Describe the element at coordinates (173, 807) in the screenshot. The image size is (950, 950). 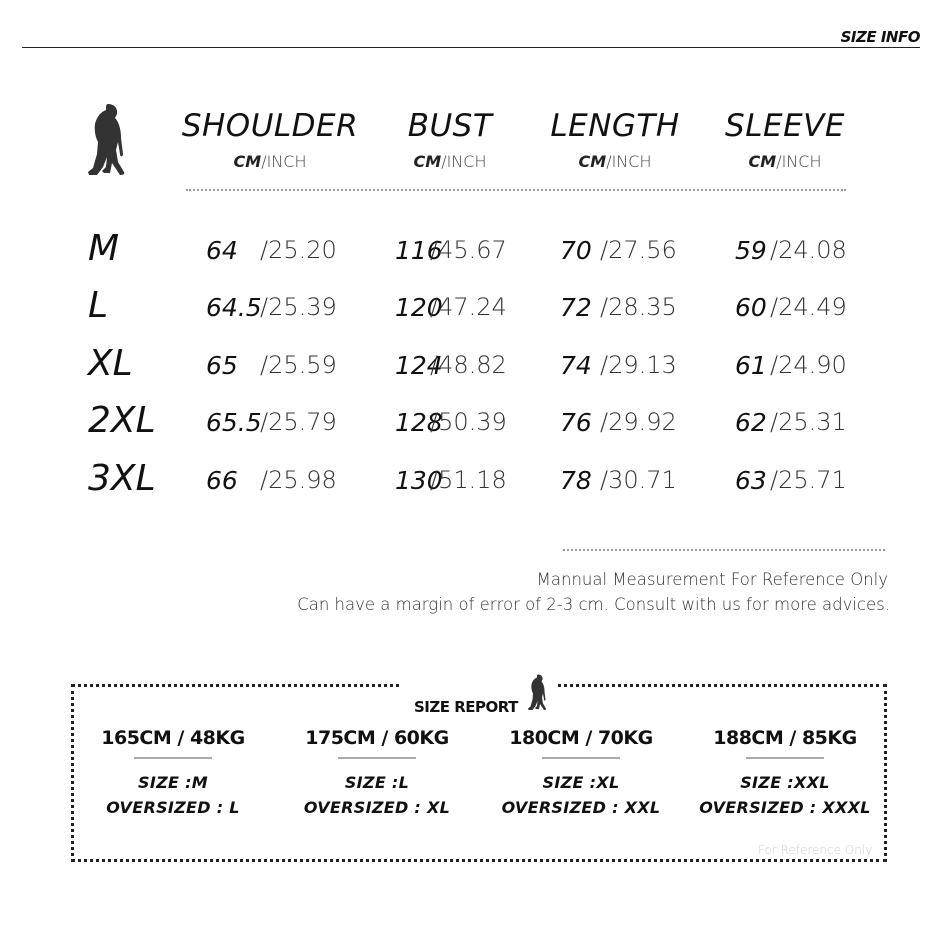
I see `report-oversized: OVERSIZED : L` at that location.